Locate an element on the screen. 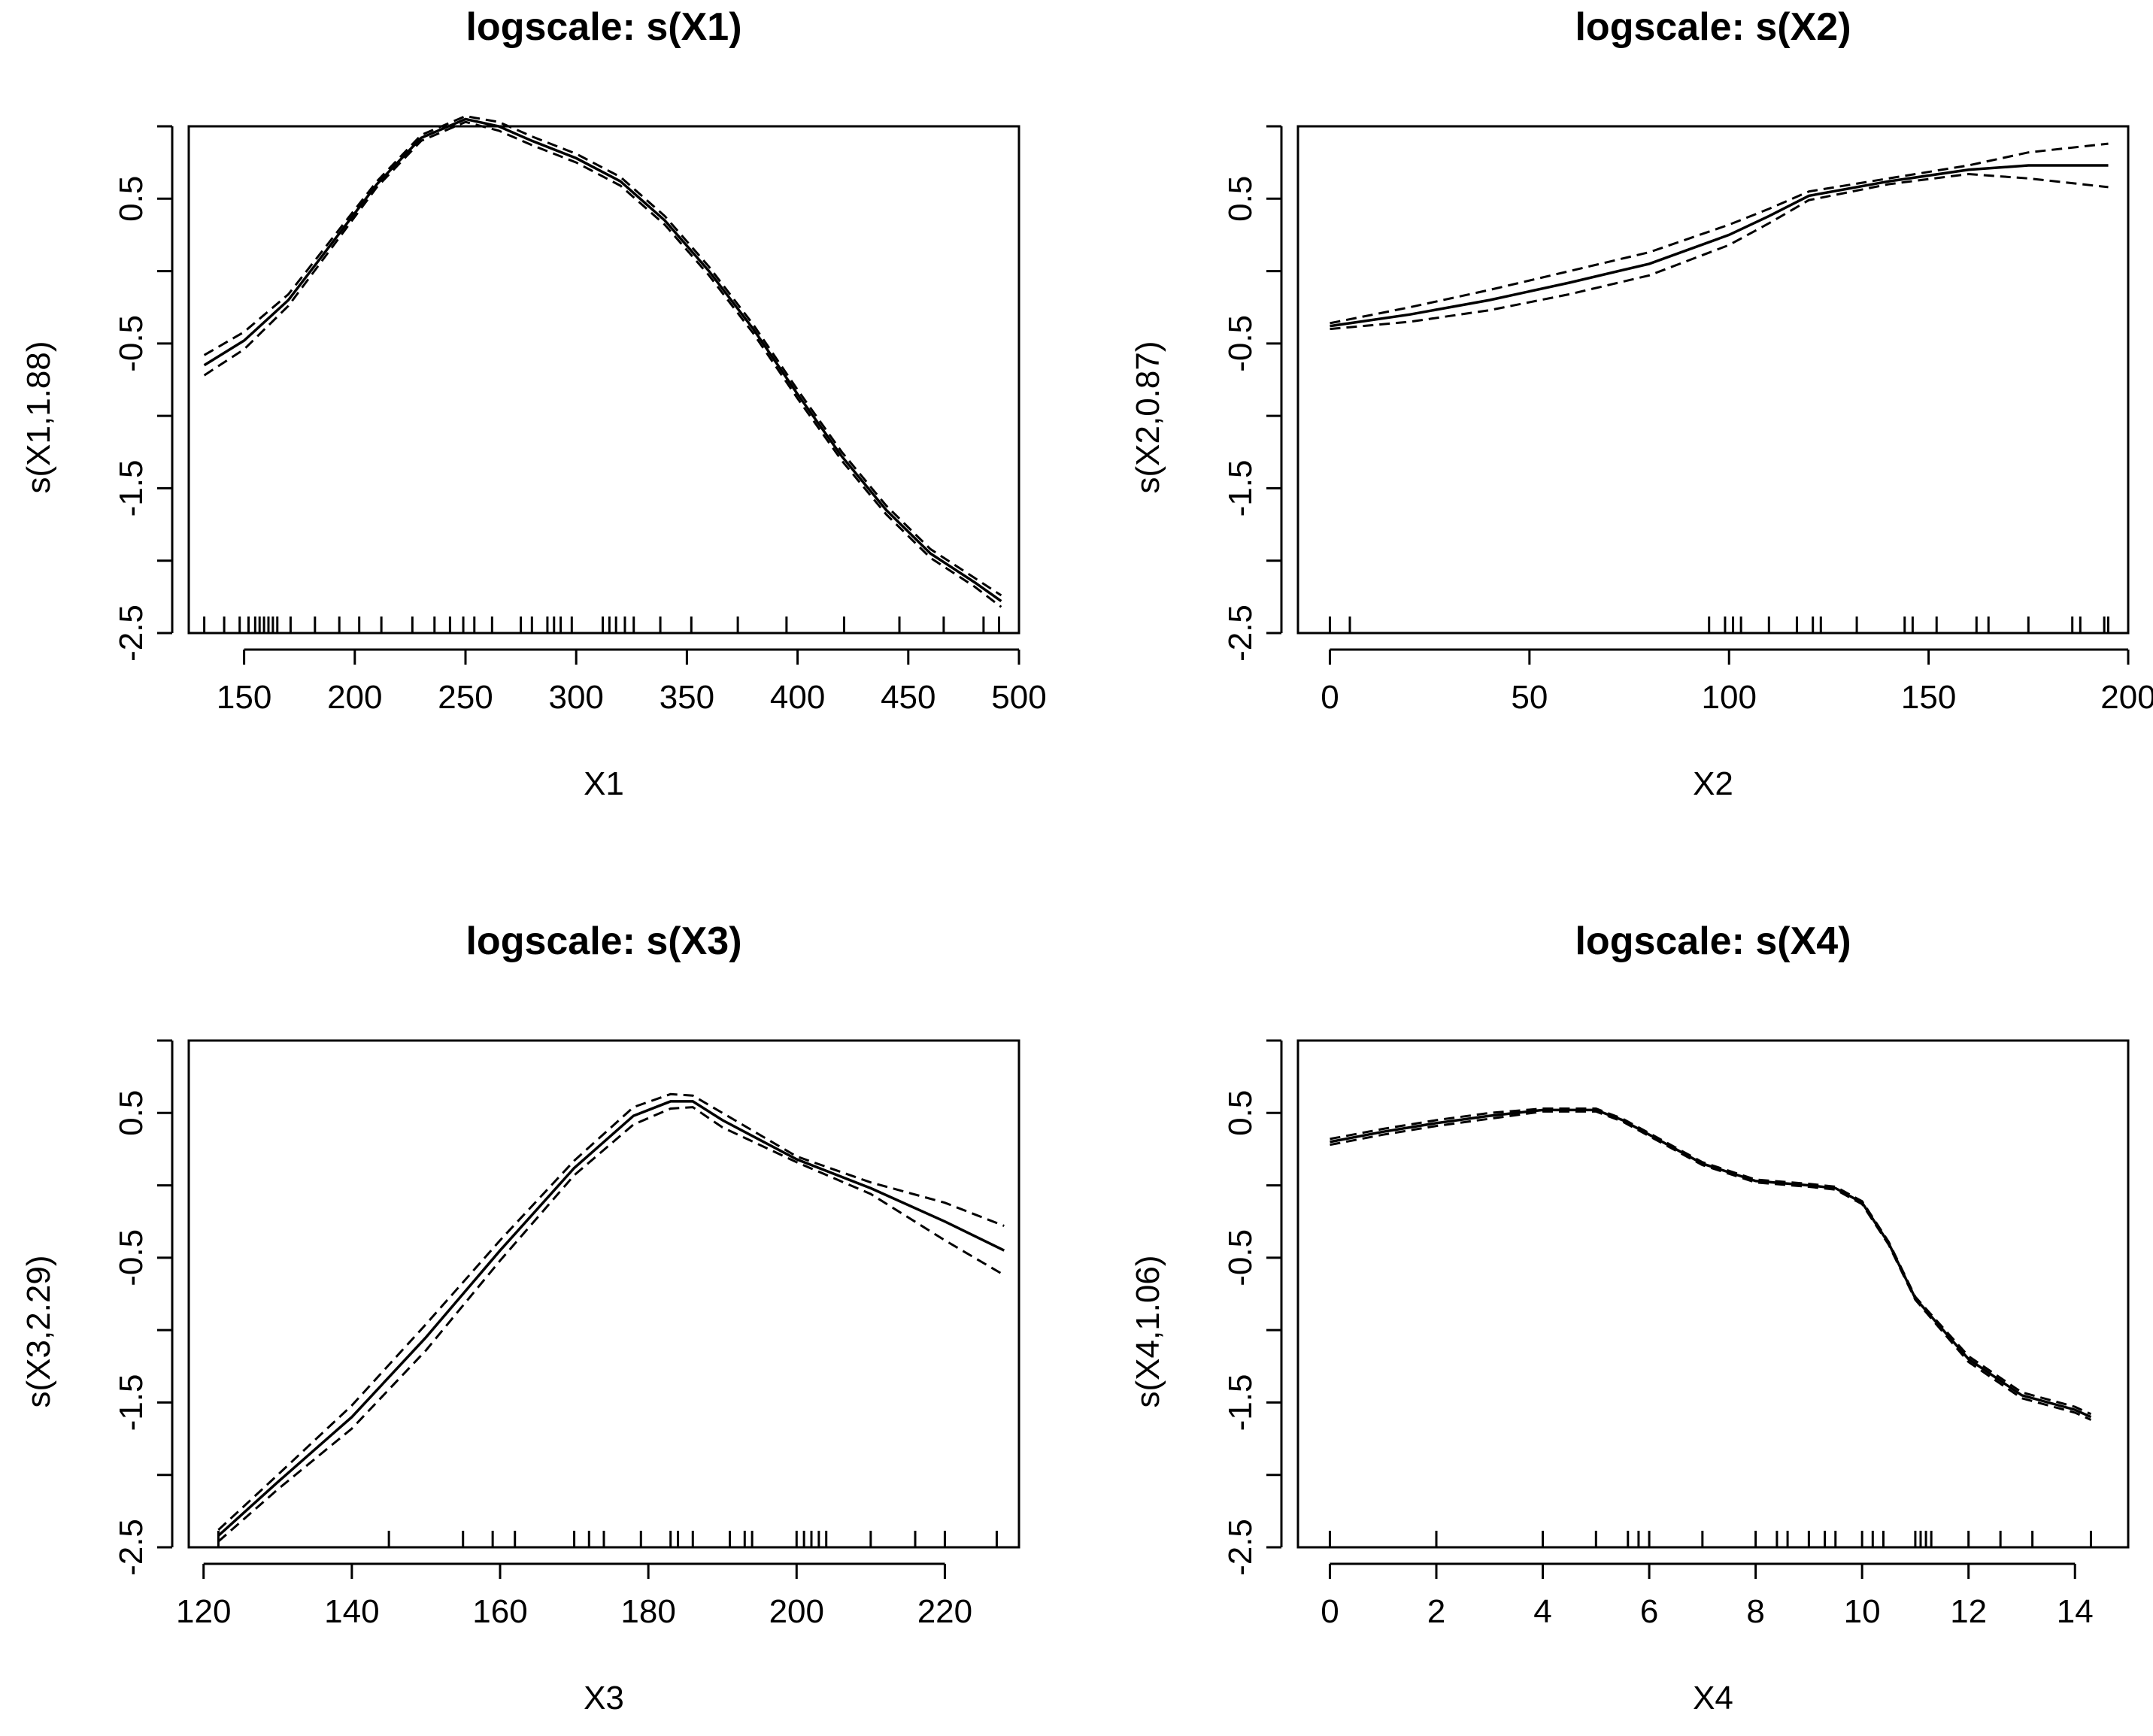  y-axis-label: s(X3,2.29) is located at coordinates (38, 1332).